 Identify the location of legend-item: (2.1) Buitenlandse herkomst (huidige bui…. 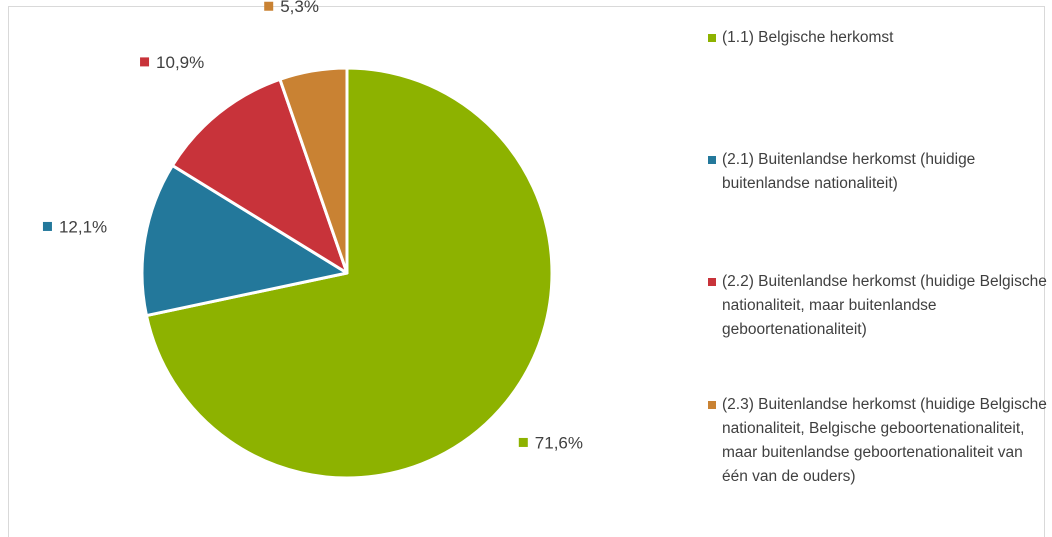
(878, 172).